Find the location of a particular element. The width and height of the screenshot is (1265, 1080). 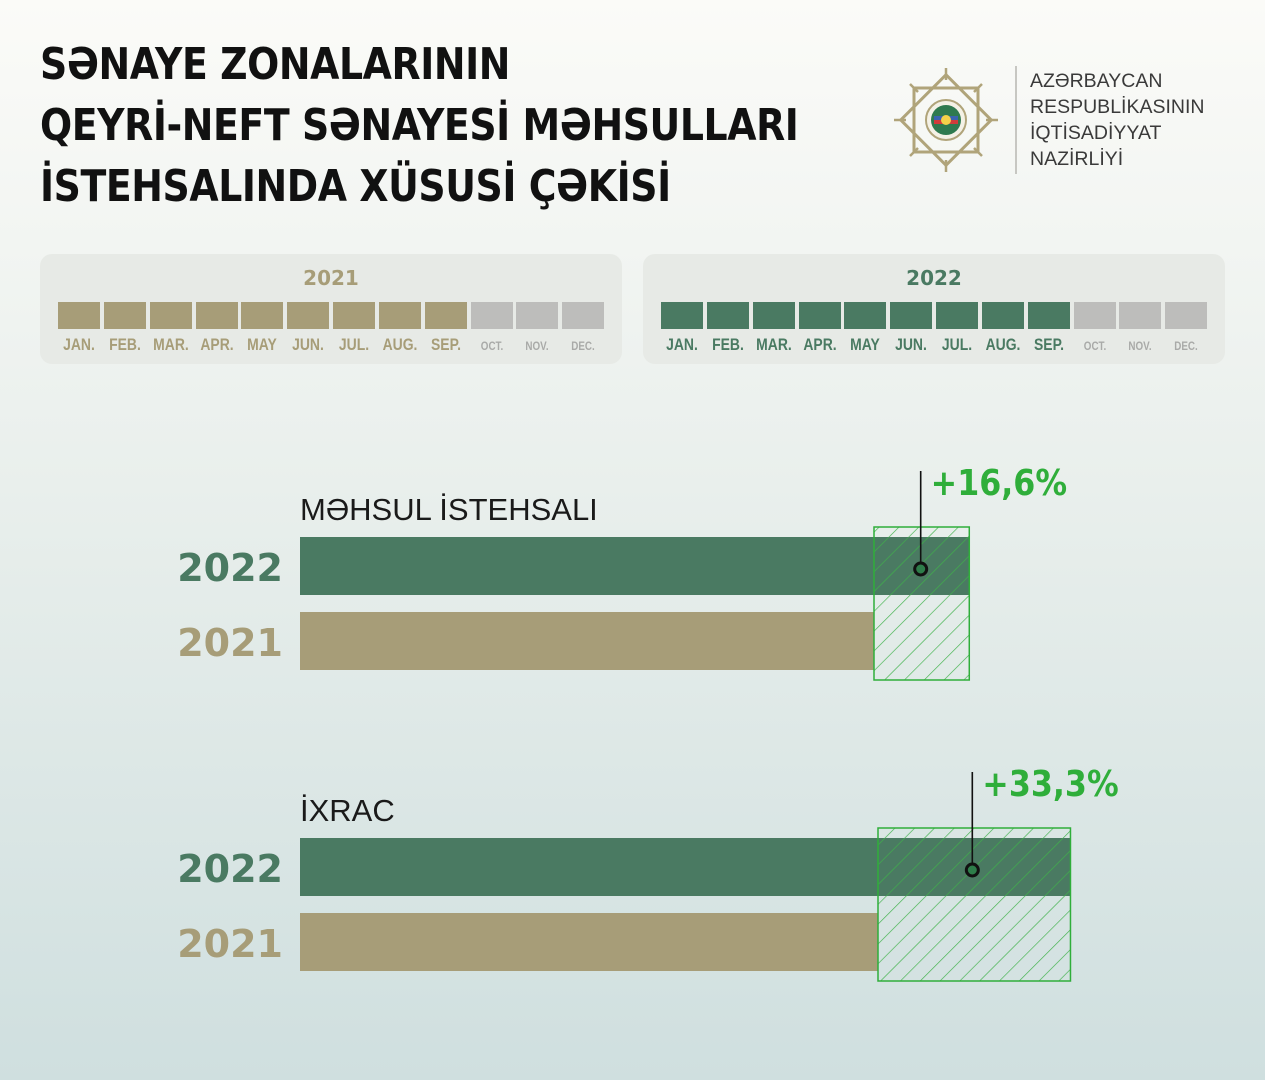

ministry-emblem-icon is located at coordinates (946, 120).